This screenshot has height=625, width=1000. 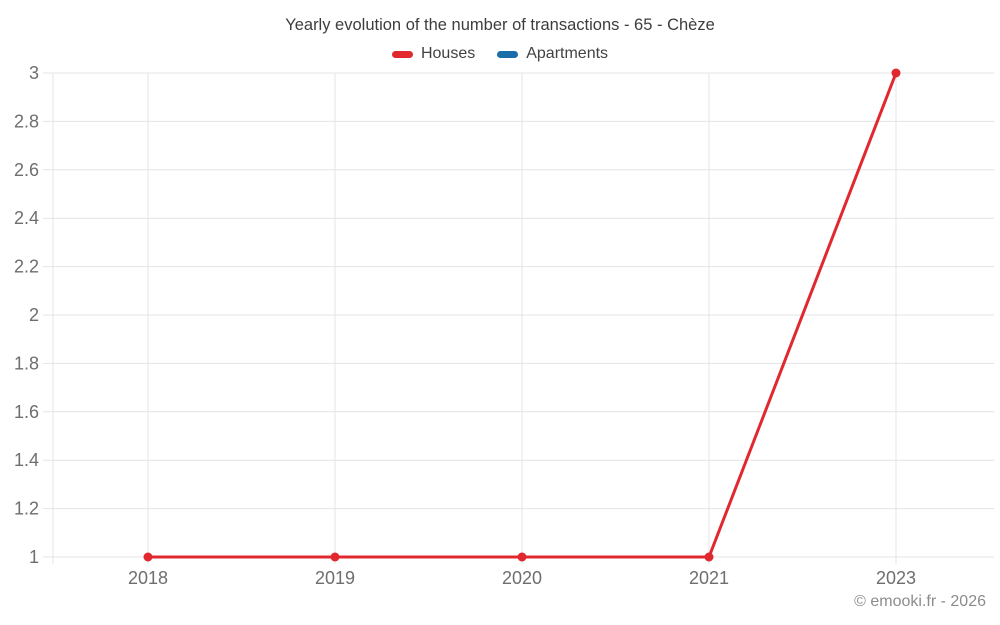 What do you see at coordinates (402, 54) in the screenshot?
I see `houses-legend-swatch-icon` at bounding box center [402, 54].